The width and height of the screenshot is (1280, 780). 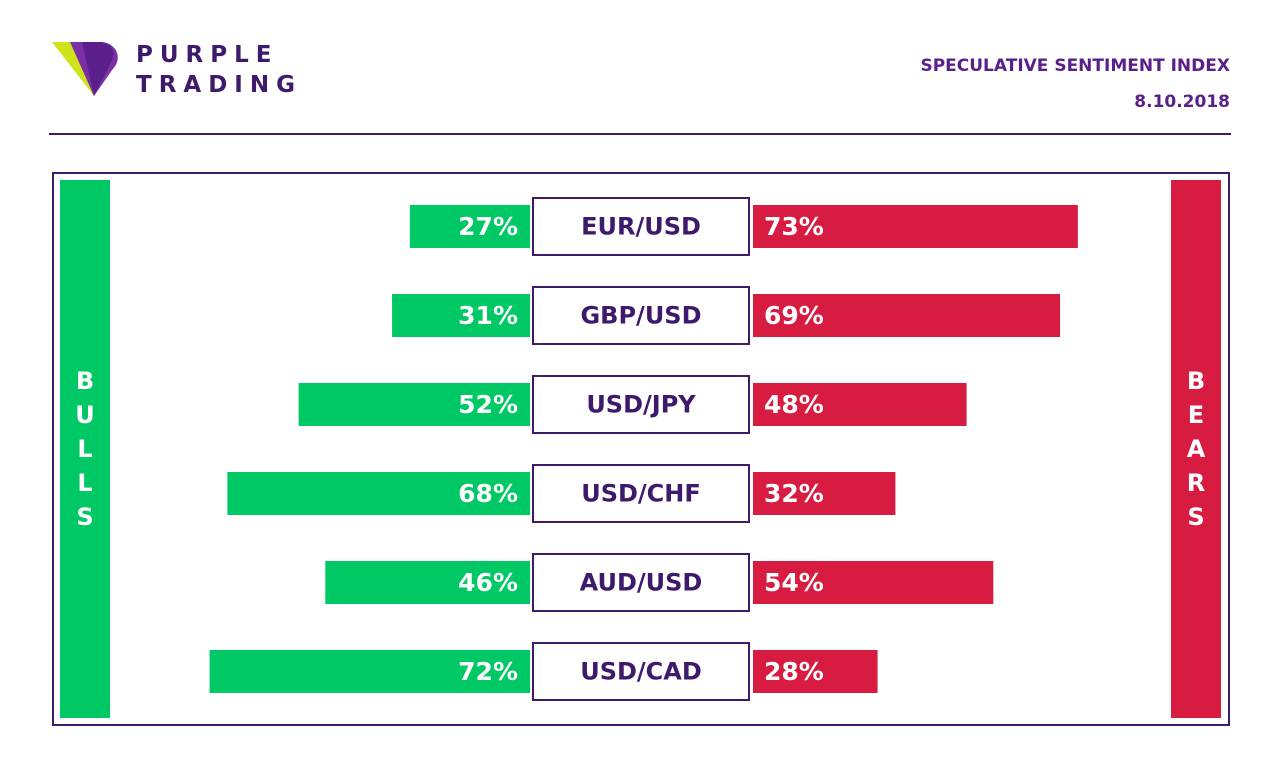 What do you see at coordinates (207, 55) in the screenshot?
I see `brand-line-1: PURPLE` at bounding box center [207, 55].